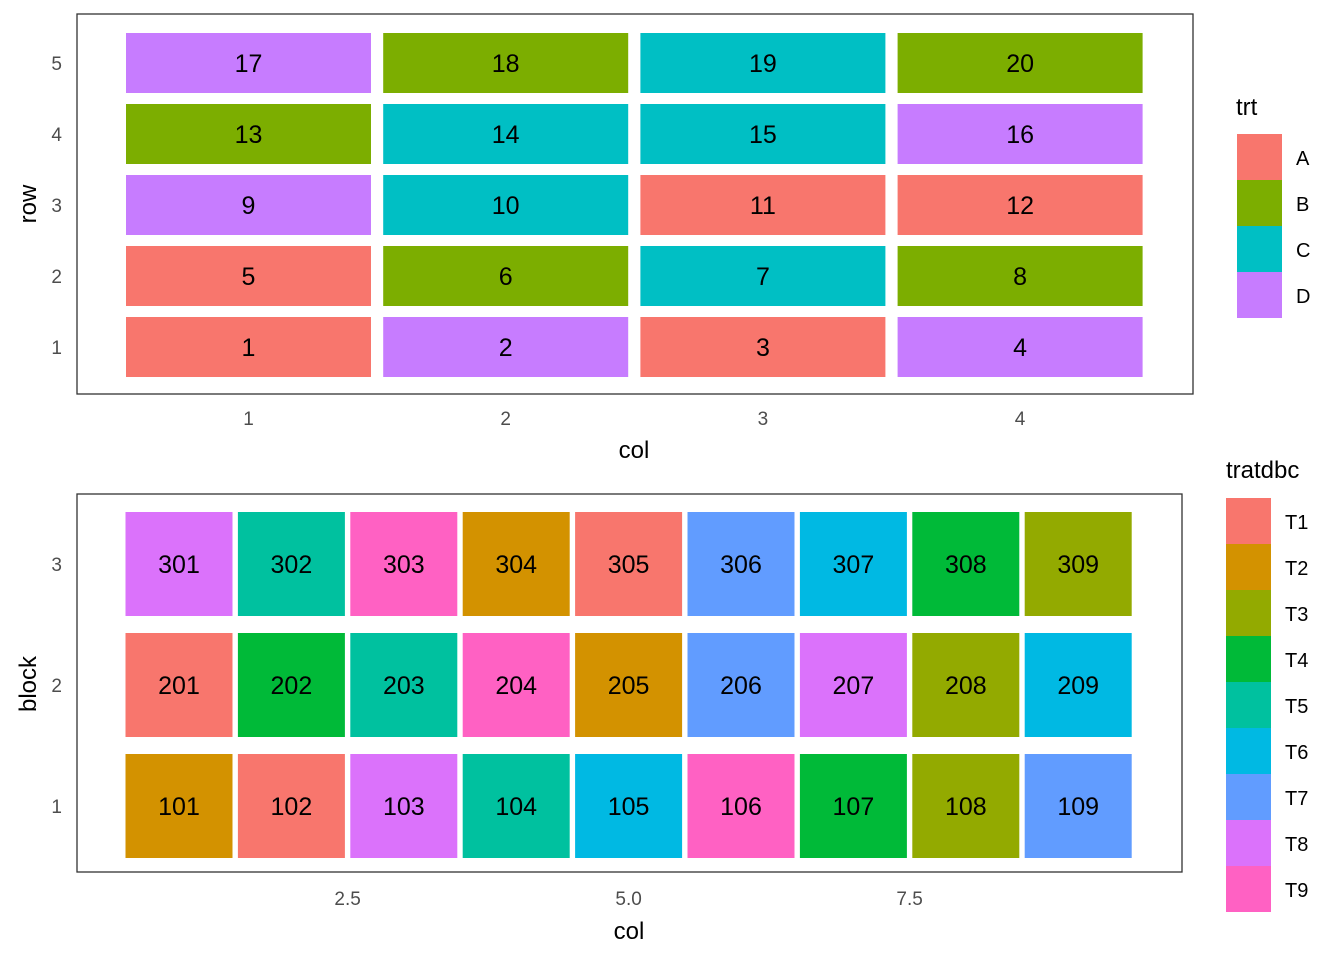 This screenshot has height=960, width=1344. I want to click on plot-cell-label: 109, so click(1078, 807).